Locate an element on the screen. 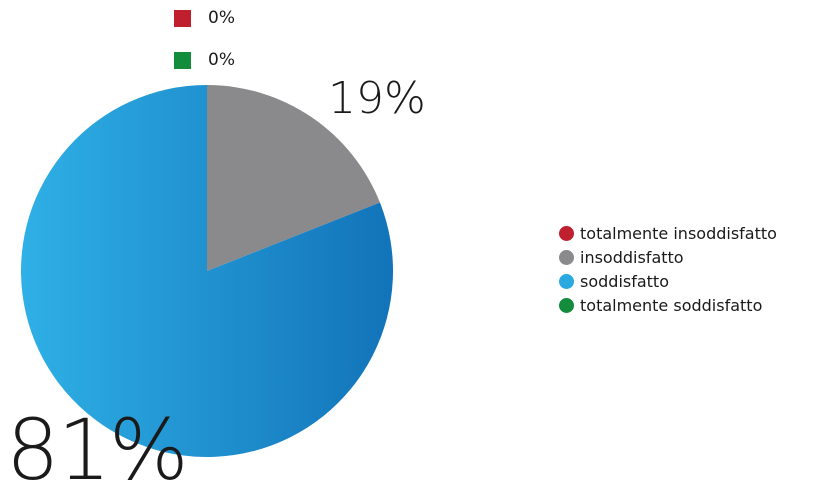 Image resolution: width=821 pixels, height=499 pixels. zero-label-totalmente-insoddisfatto: 0% is located at coordinates (204, 18).